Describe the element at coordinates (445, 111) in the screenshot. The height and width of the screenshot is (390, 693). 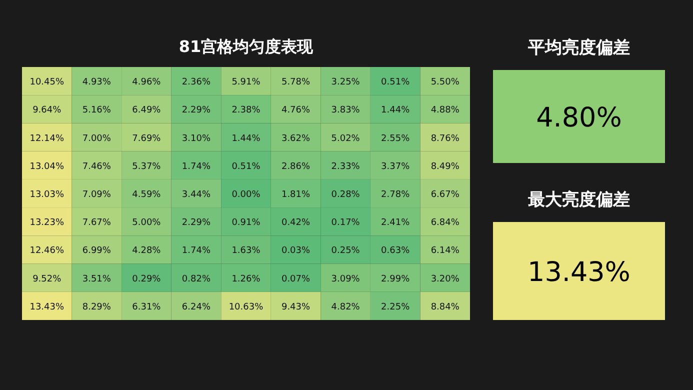
I see `data-label: 4.88%` at that location.